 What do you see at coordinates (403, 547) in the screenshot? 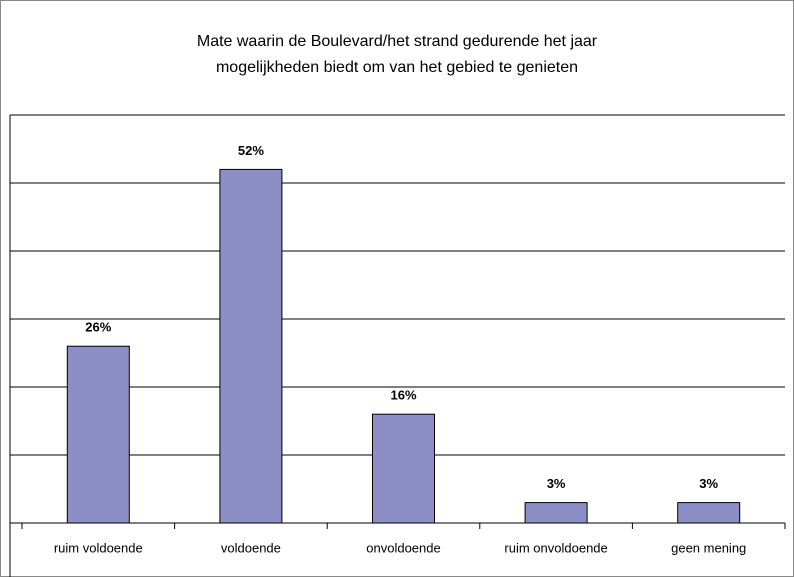
I see `x-tick-label: onvoldoende` at bounding box center [403, 547].